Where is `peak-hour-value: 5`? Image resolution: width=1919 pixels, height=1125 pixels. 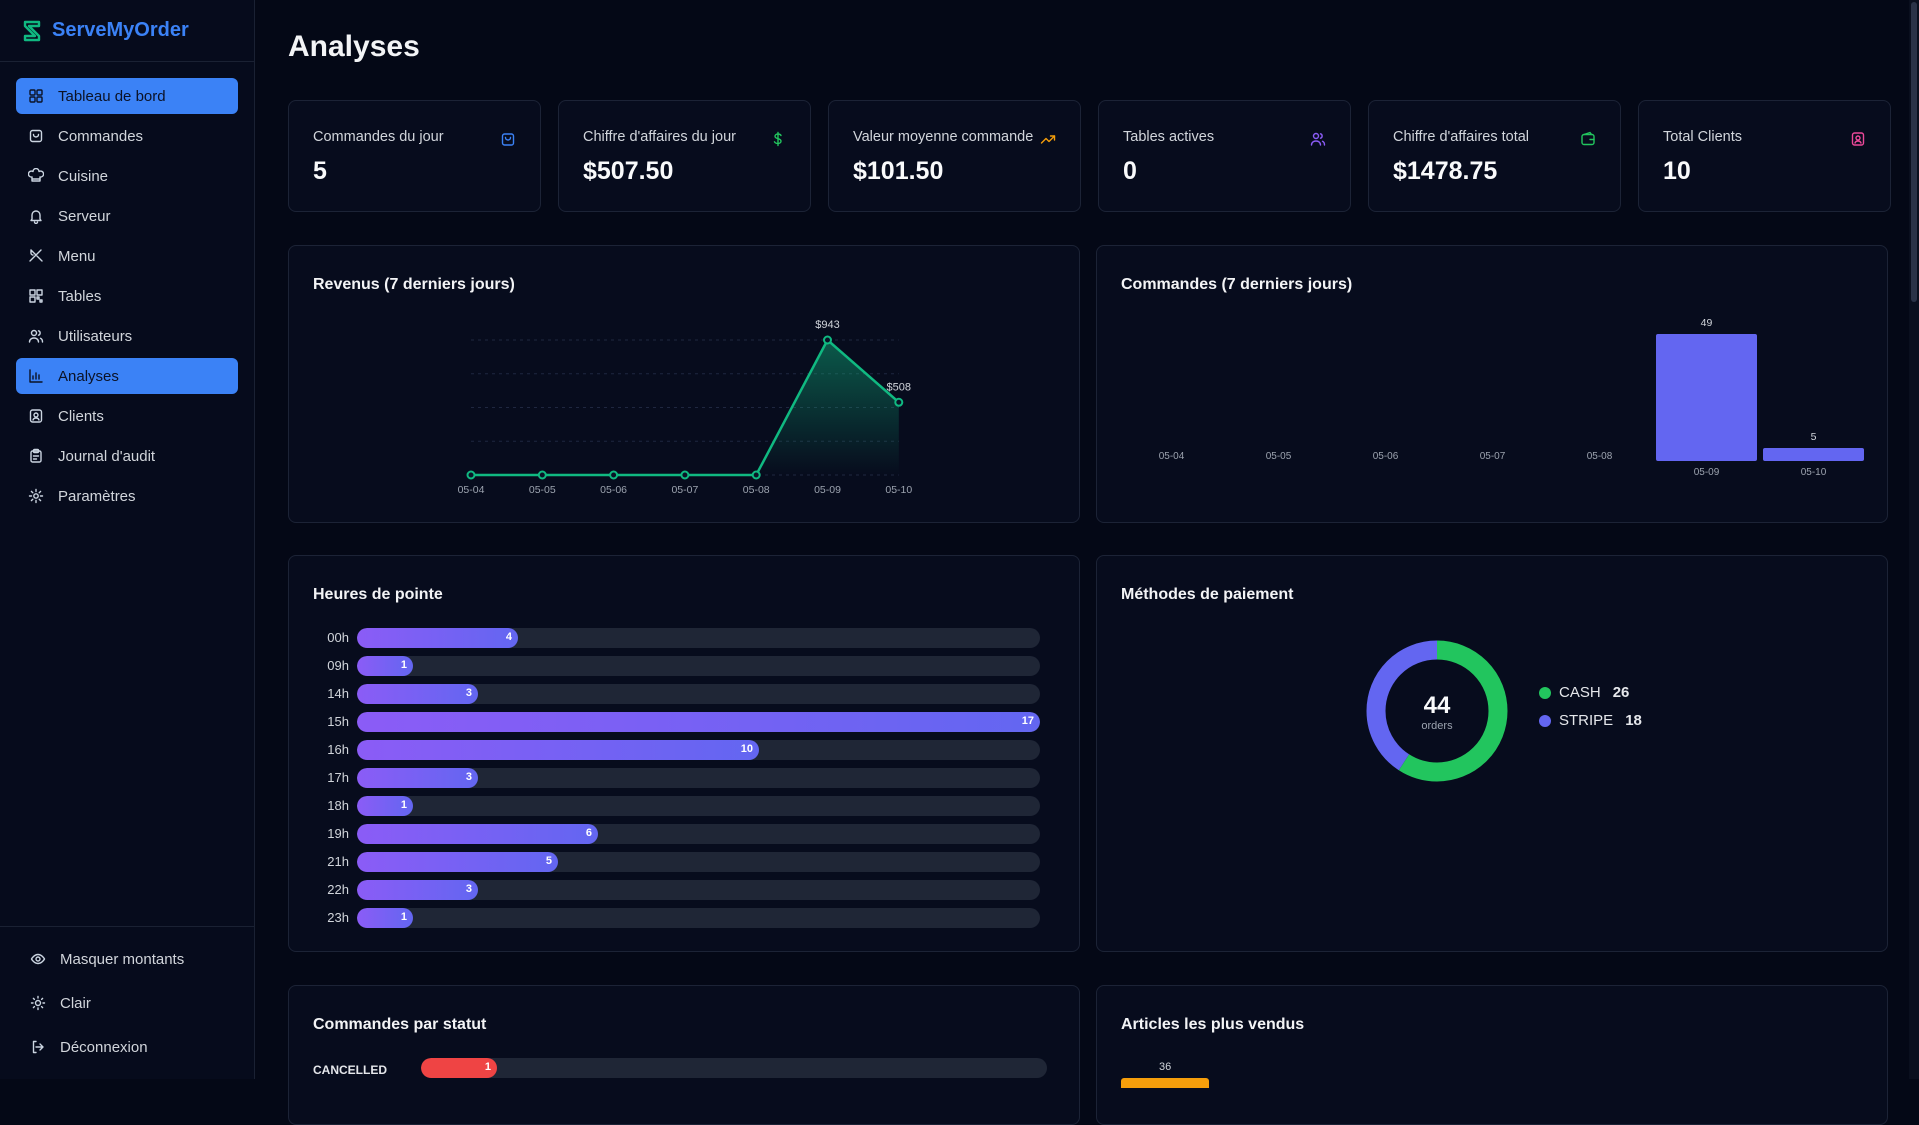
peak-hour-value: 5 is located at coordinates (548, 861).